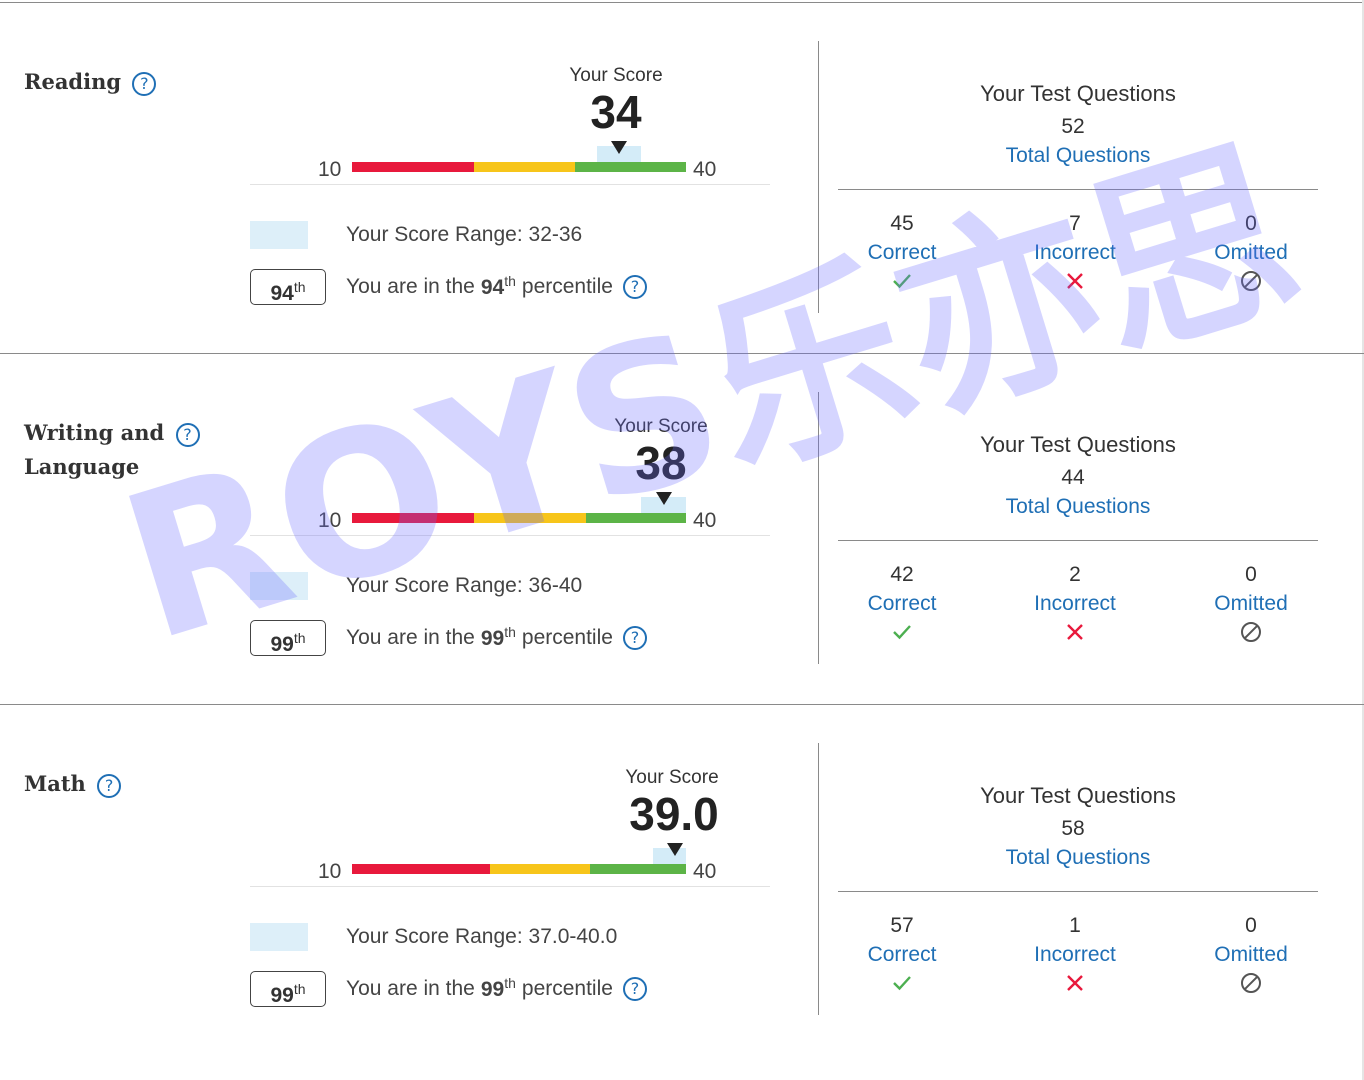 The width and height of the screenshot is (1364, 1080). I want to click on score-range-highlight, so click(663, 505).